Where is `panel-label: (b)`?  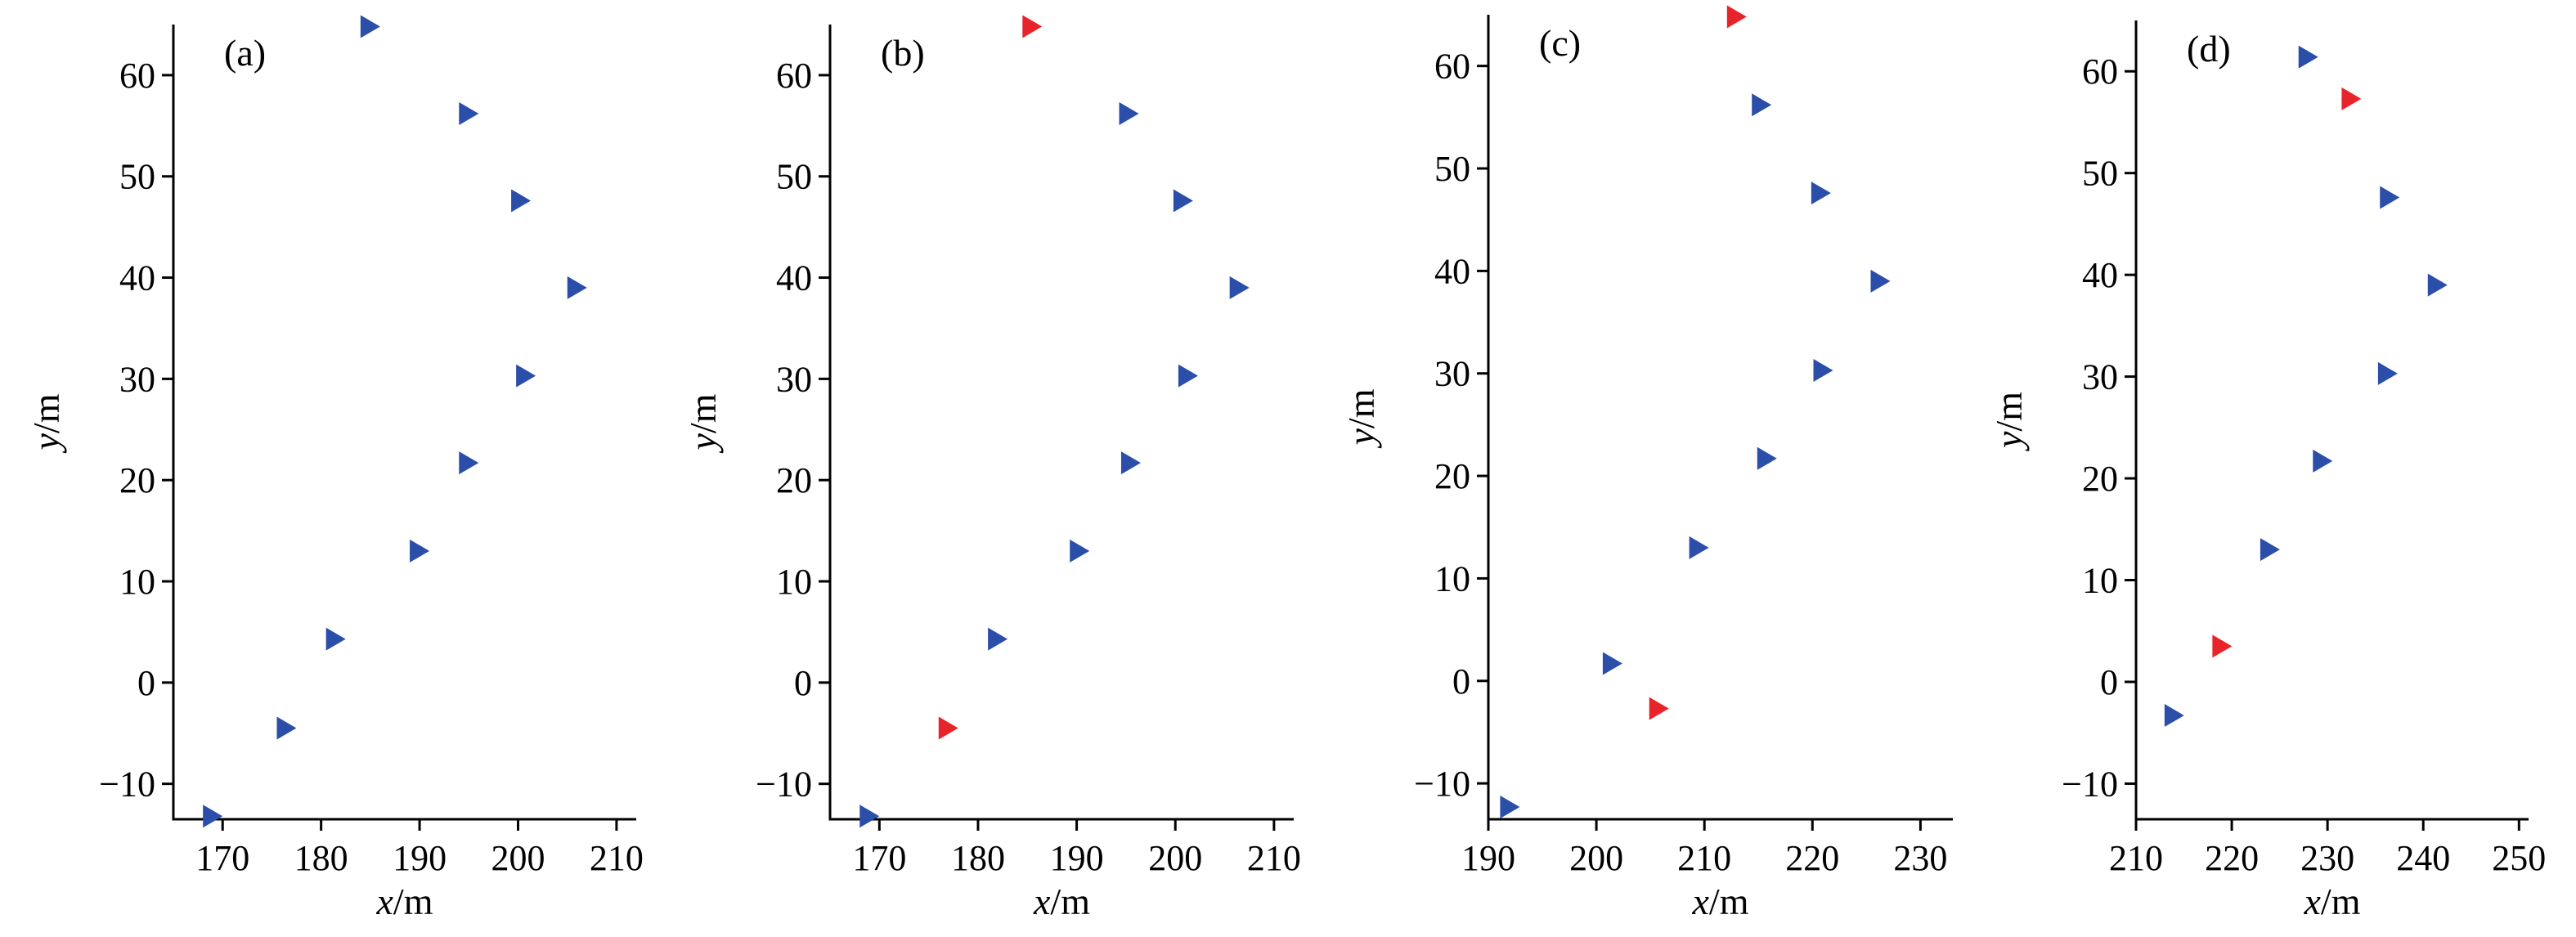
panel-label: (b) is located at coordinates (903, 53).